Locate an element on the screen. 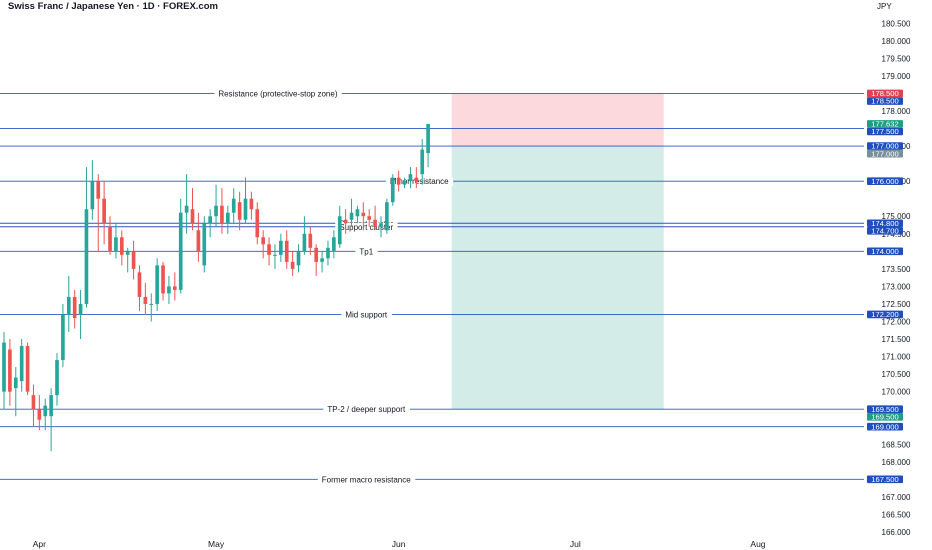 This screenshot has width=932, height=550. level-label: Support cluster is located at coordinates (366, 227).